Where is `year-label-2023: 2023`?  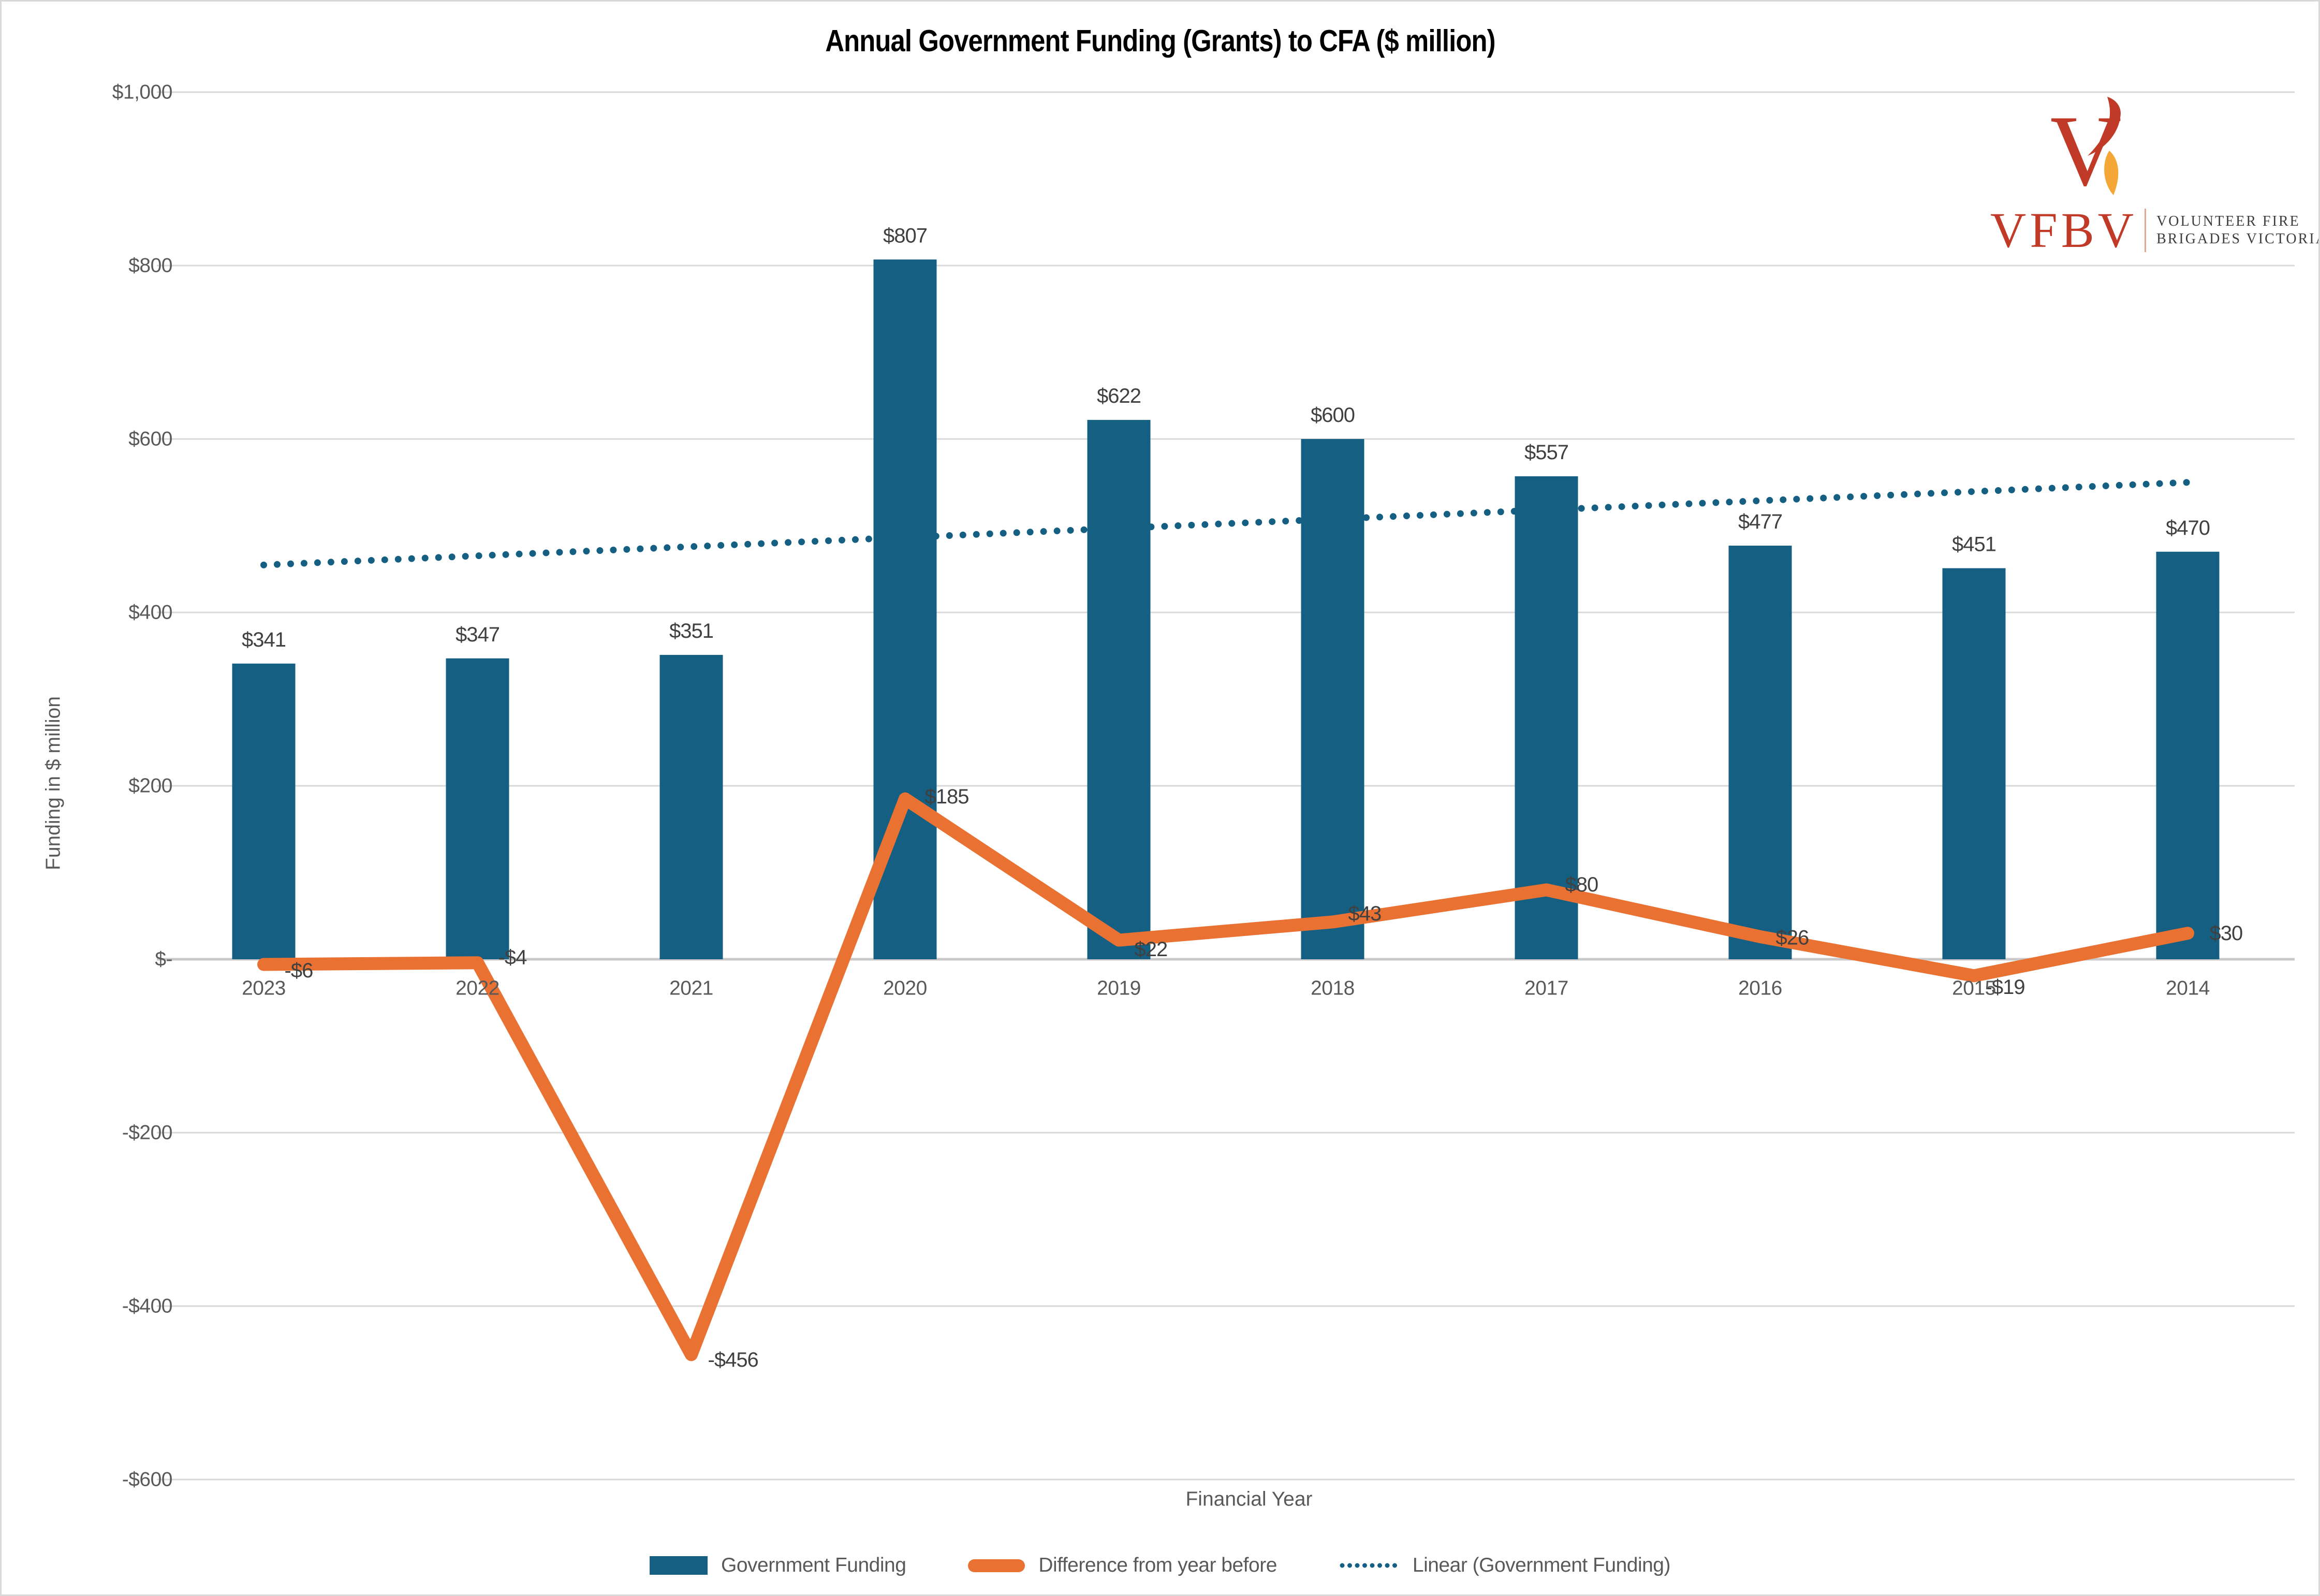
year-label-2023: 2023 is located at coordinates (264, 988).